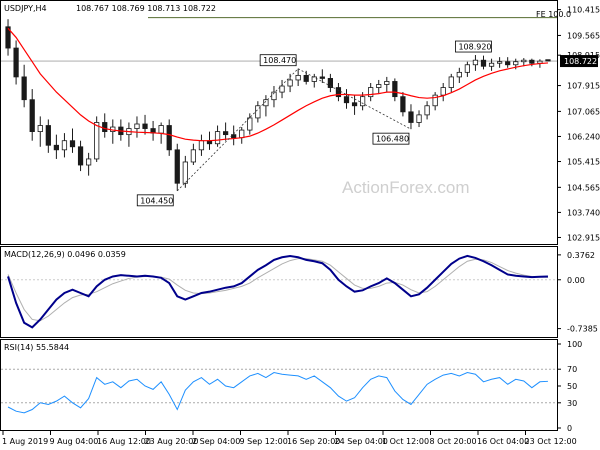 This screenshot has width=600, height=450. I want to click on current-price-tag, so click(579, 61).